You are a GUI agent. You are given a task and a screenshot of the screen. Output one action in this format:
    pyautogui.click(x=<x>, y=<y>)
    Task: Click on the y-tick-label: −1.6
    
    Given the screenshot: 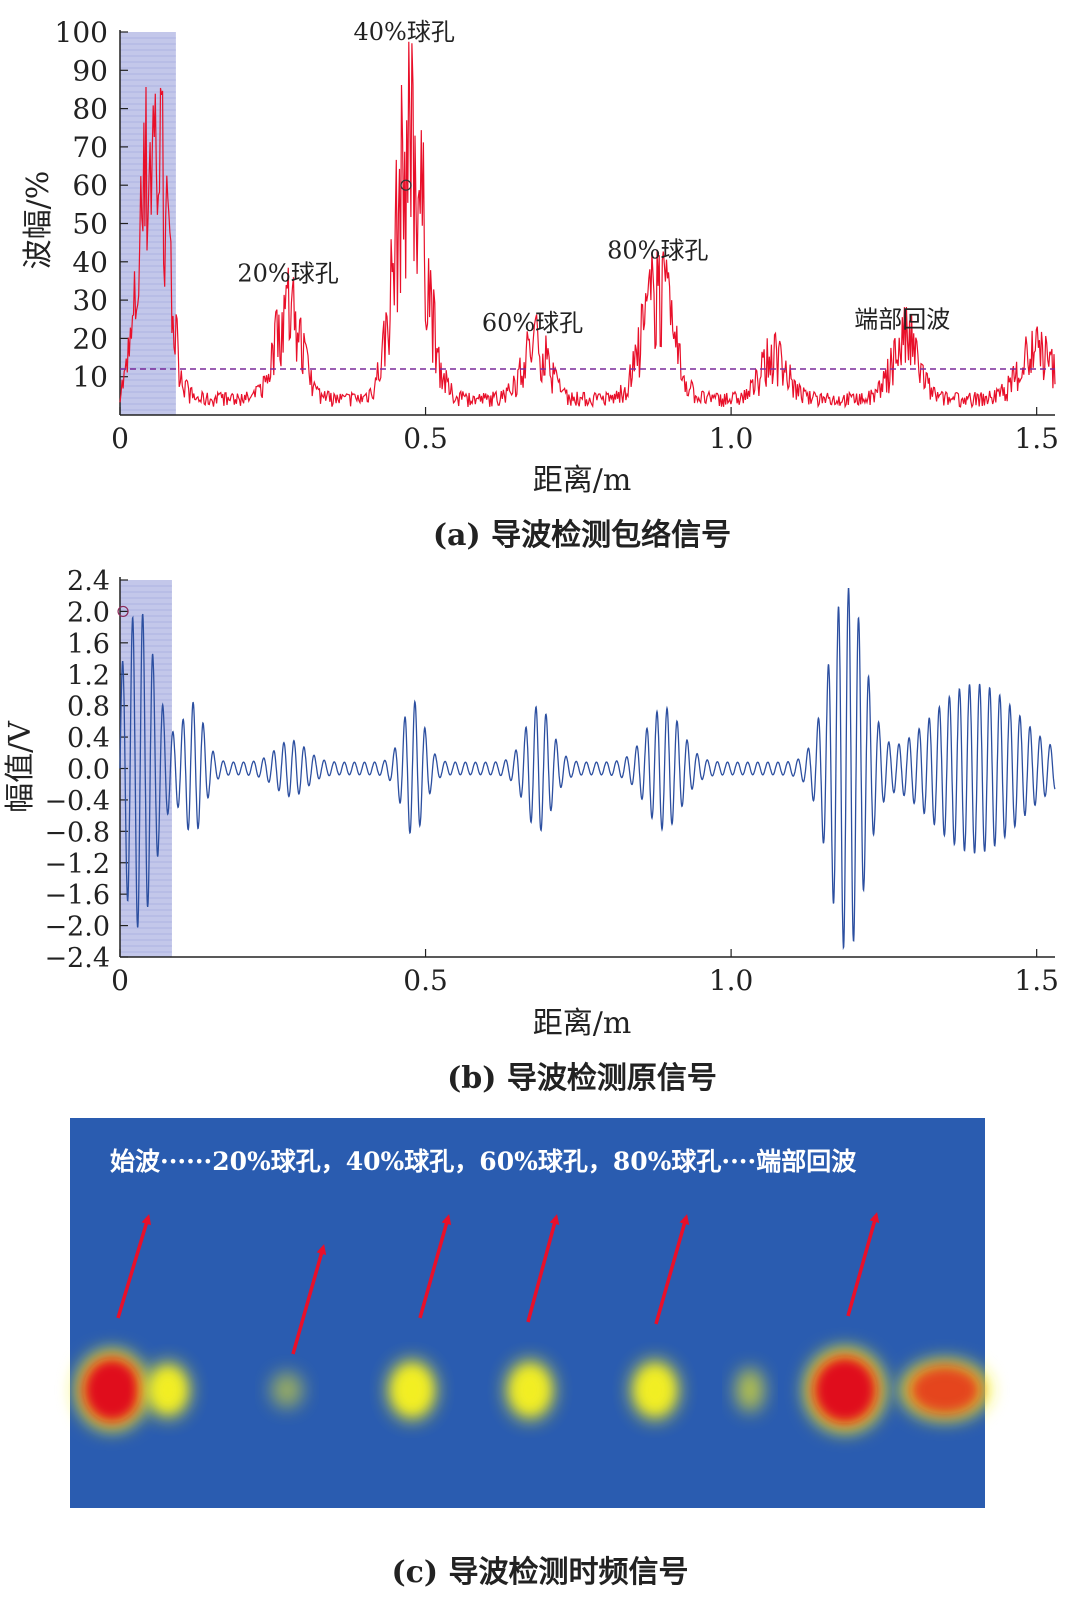 What is the action you would take?
    pyautogui.click(x=77, y=895)
    